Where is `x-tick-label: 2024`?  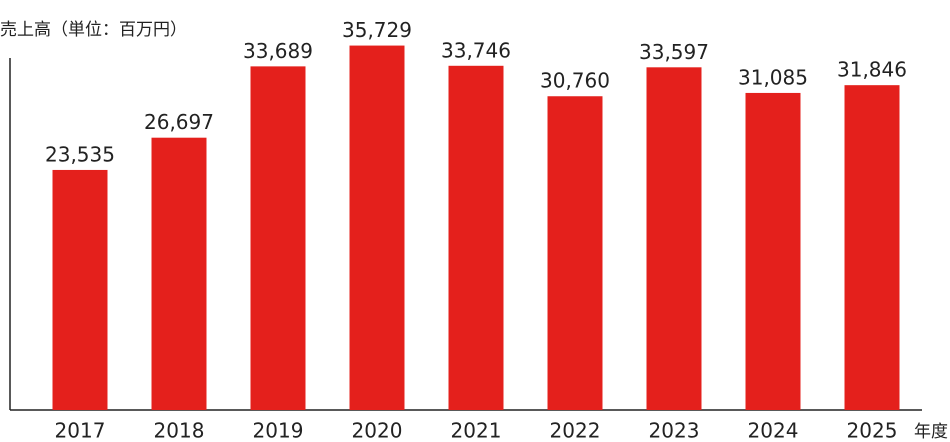
x-tick-label: 2024 is located at coordinates (773, 430).